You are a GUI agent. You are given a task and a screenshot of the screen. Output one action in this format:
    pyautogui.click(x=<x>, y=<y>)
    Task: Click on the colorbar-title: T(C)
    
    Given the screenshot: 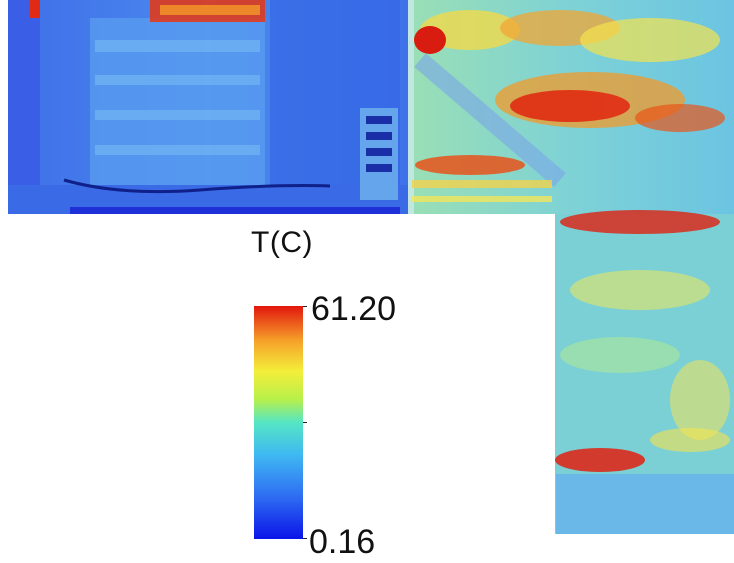 What is the action you would take?
    pyautogui.click(x=282, y=242)
    